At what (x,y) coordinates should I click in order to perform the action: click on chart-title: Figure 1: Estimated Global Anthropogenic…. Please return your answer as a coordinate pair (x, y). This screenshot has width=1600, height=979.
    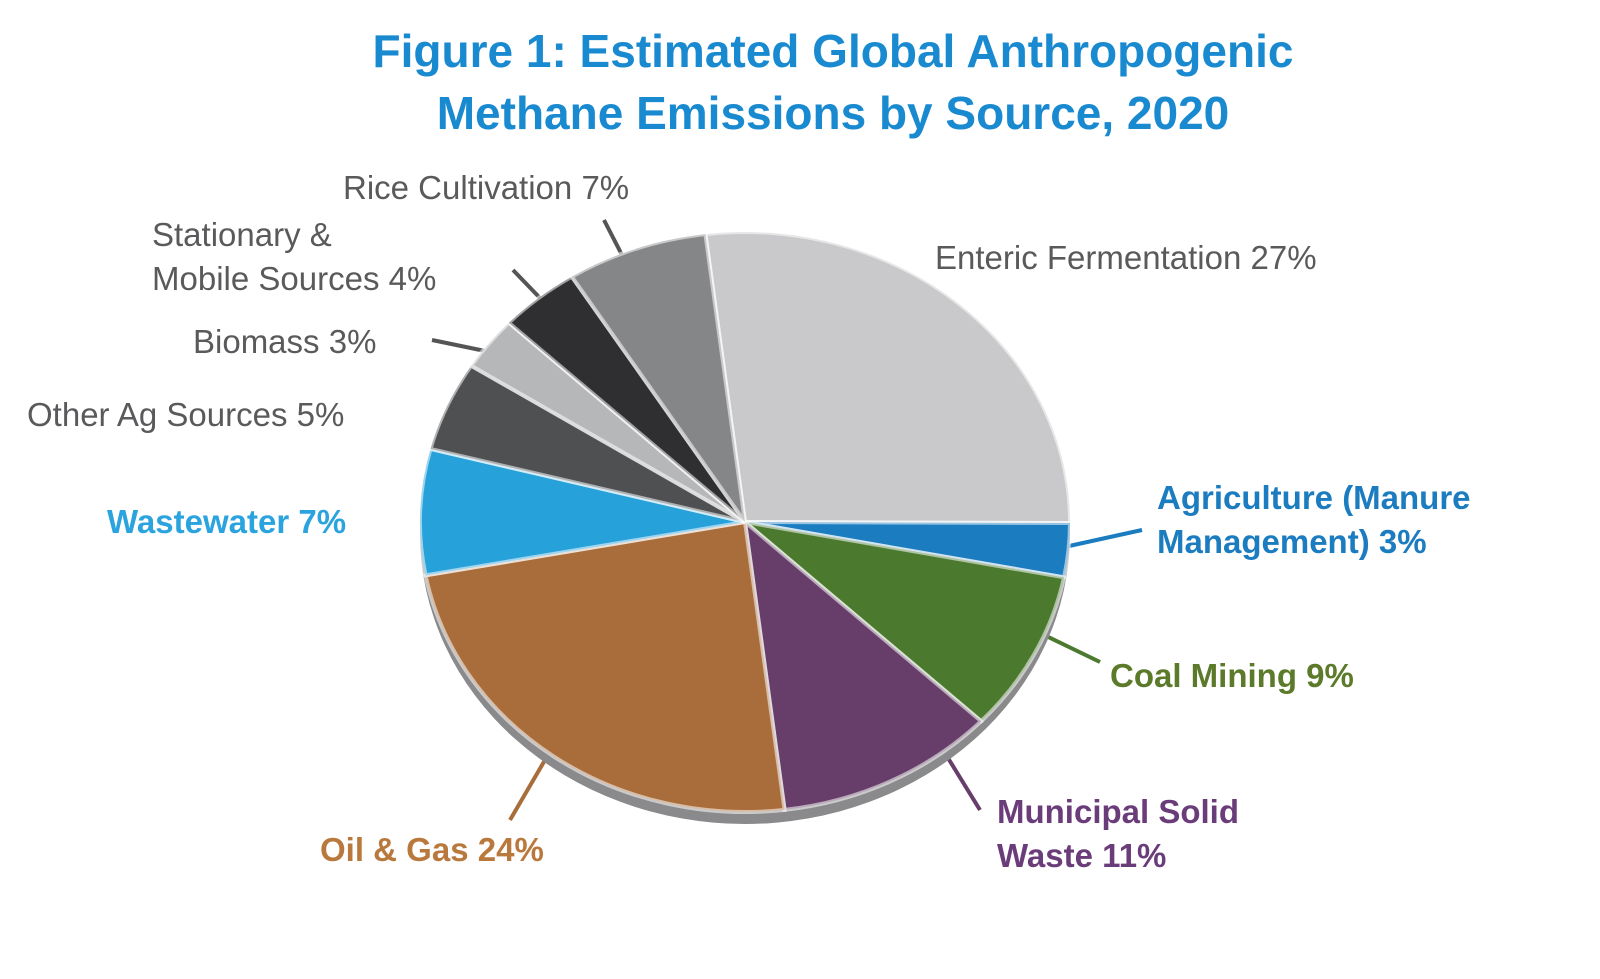
    Looking at the image, I should click on (833, 82).